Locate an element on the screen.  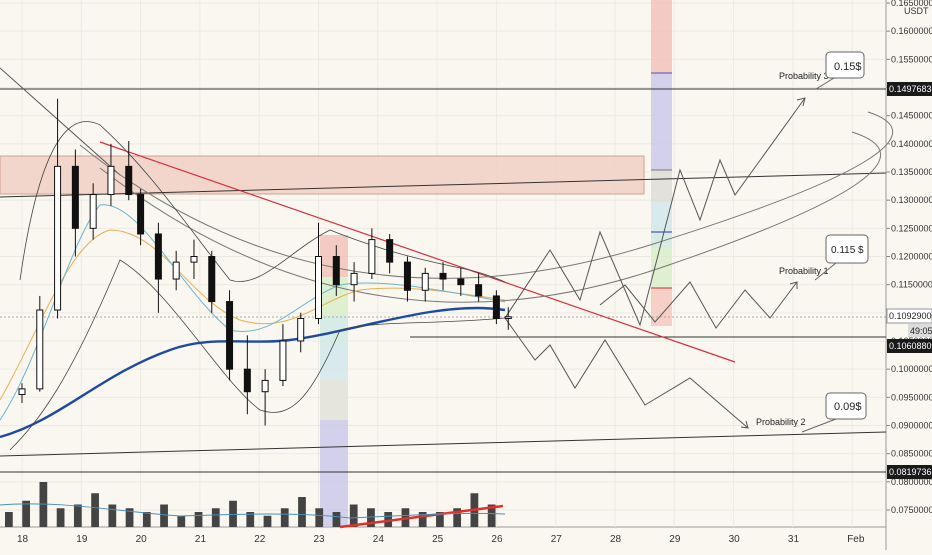
time-tick-label: 31 is located at coordinates (794, 539).